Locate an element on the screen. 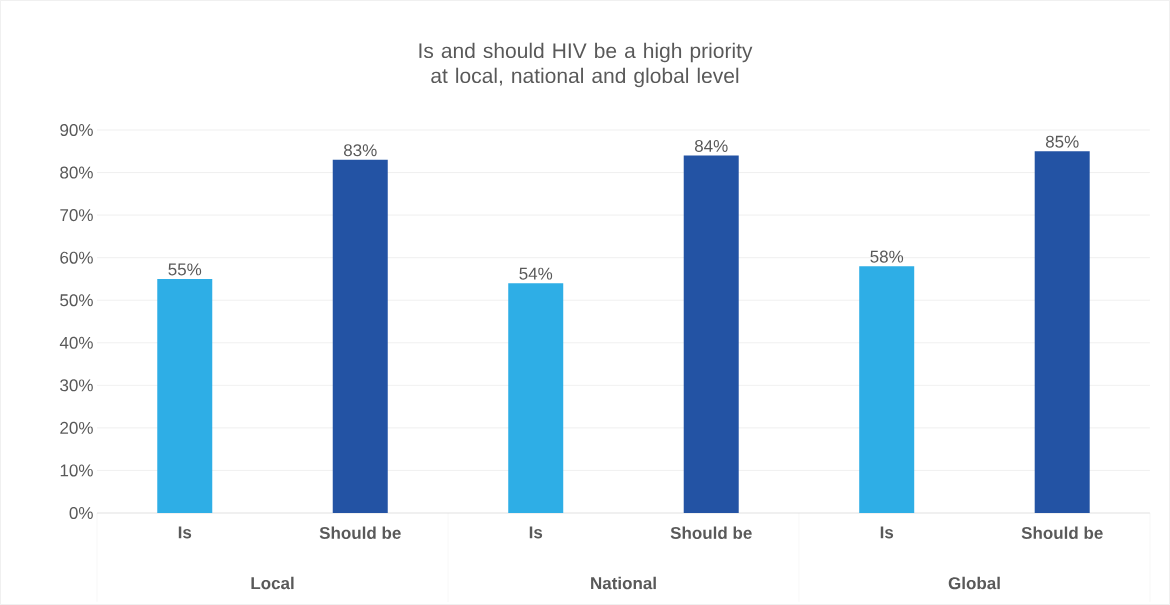  data-label: 84% is located at coordinates (711, 145).